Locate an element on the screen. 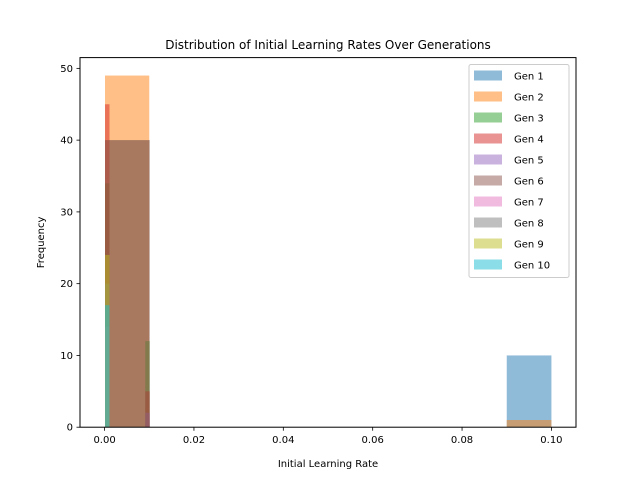  y-tick-label: 30 is located at coordinates (66, 212).